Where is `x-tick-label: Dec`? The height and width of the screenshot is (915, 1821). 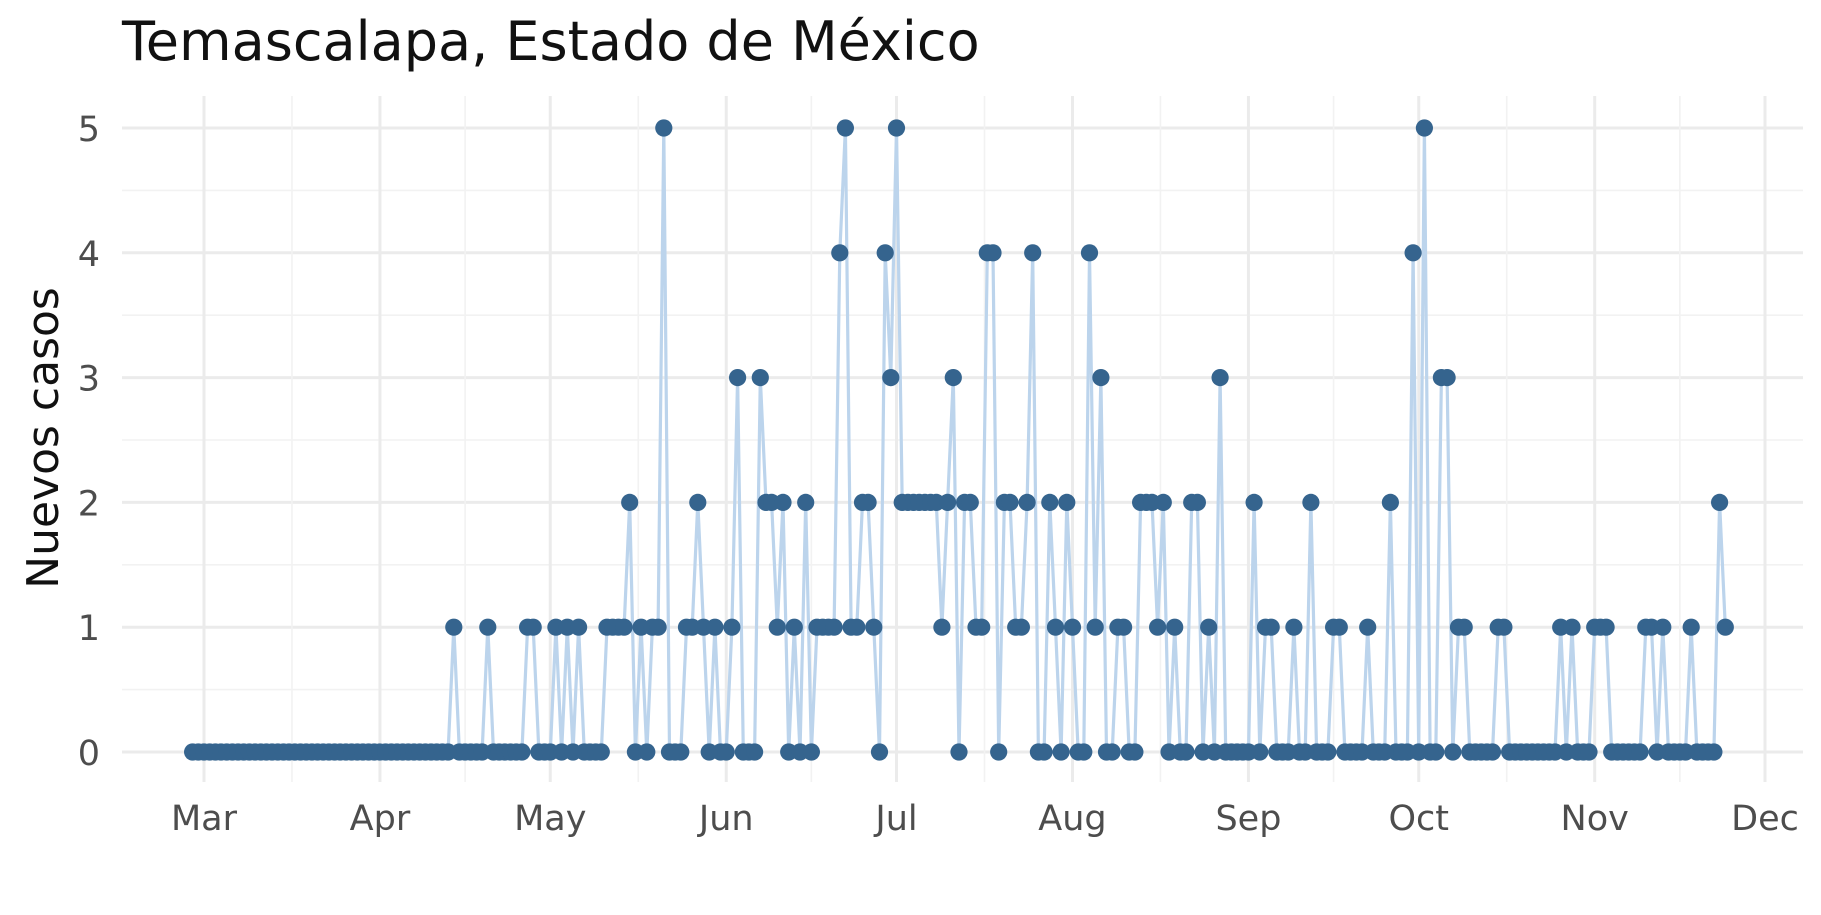 x-tick-label: Dec is located at coordinates (1765, 819).